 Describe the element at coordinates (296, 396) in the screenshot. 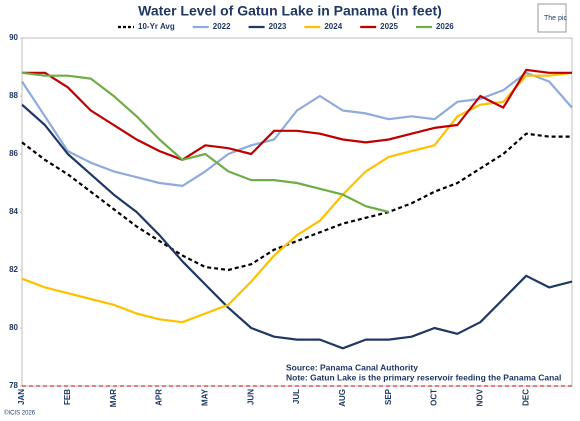

I see `x-tick-label: JUL` at that location.